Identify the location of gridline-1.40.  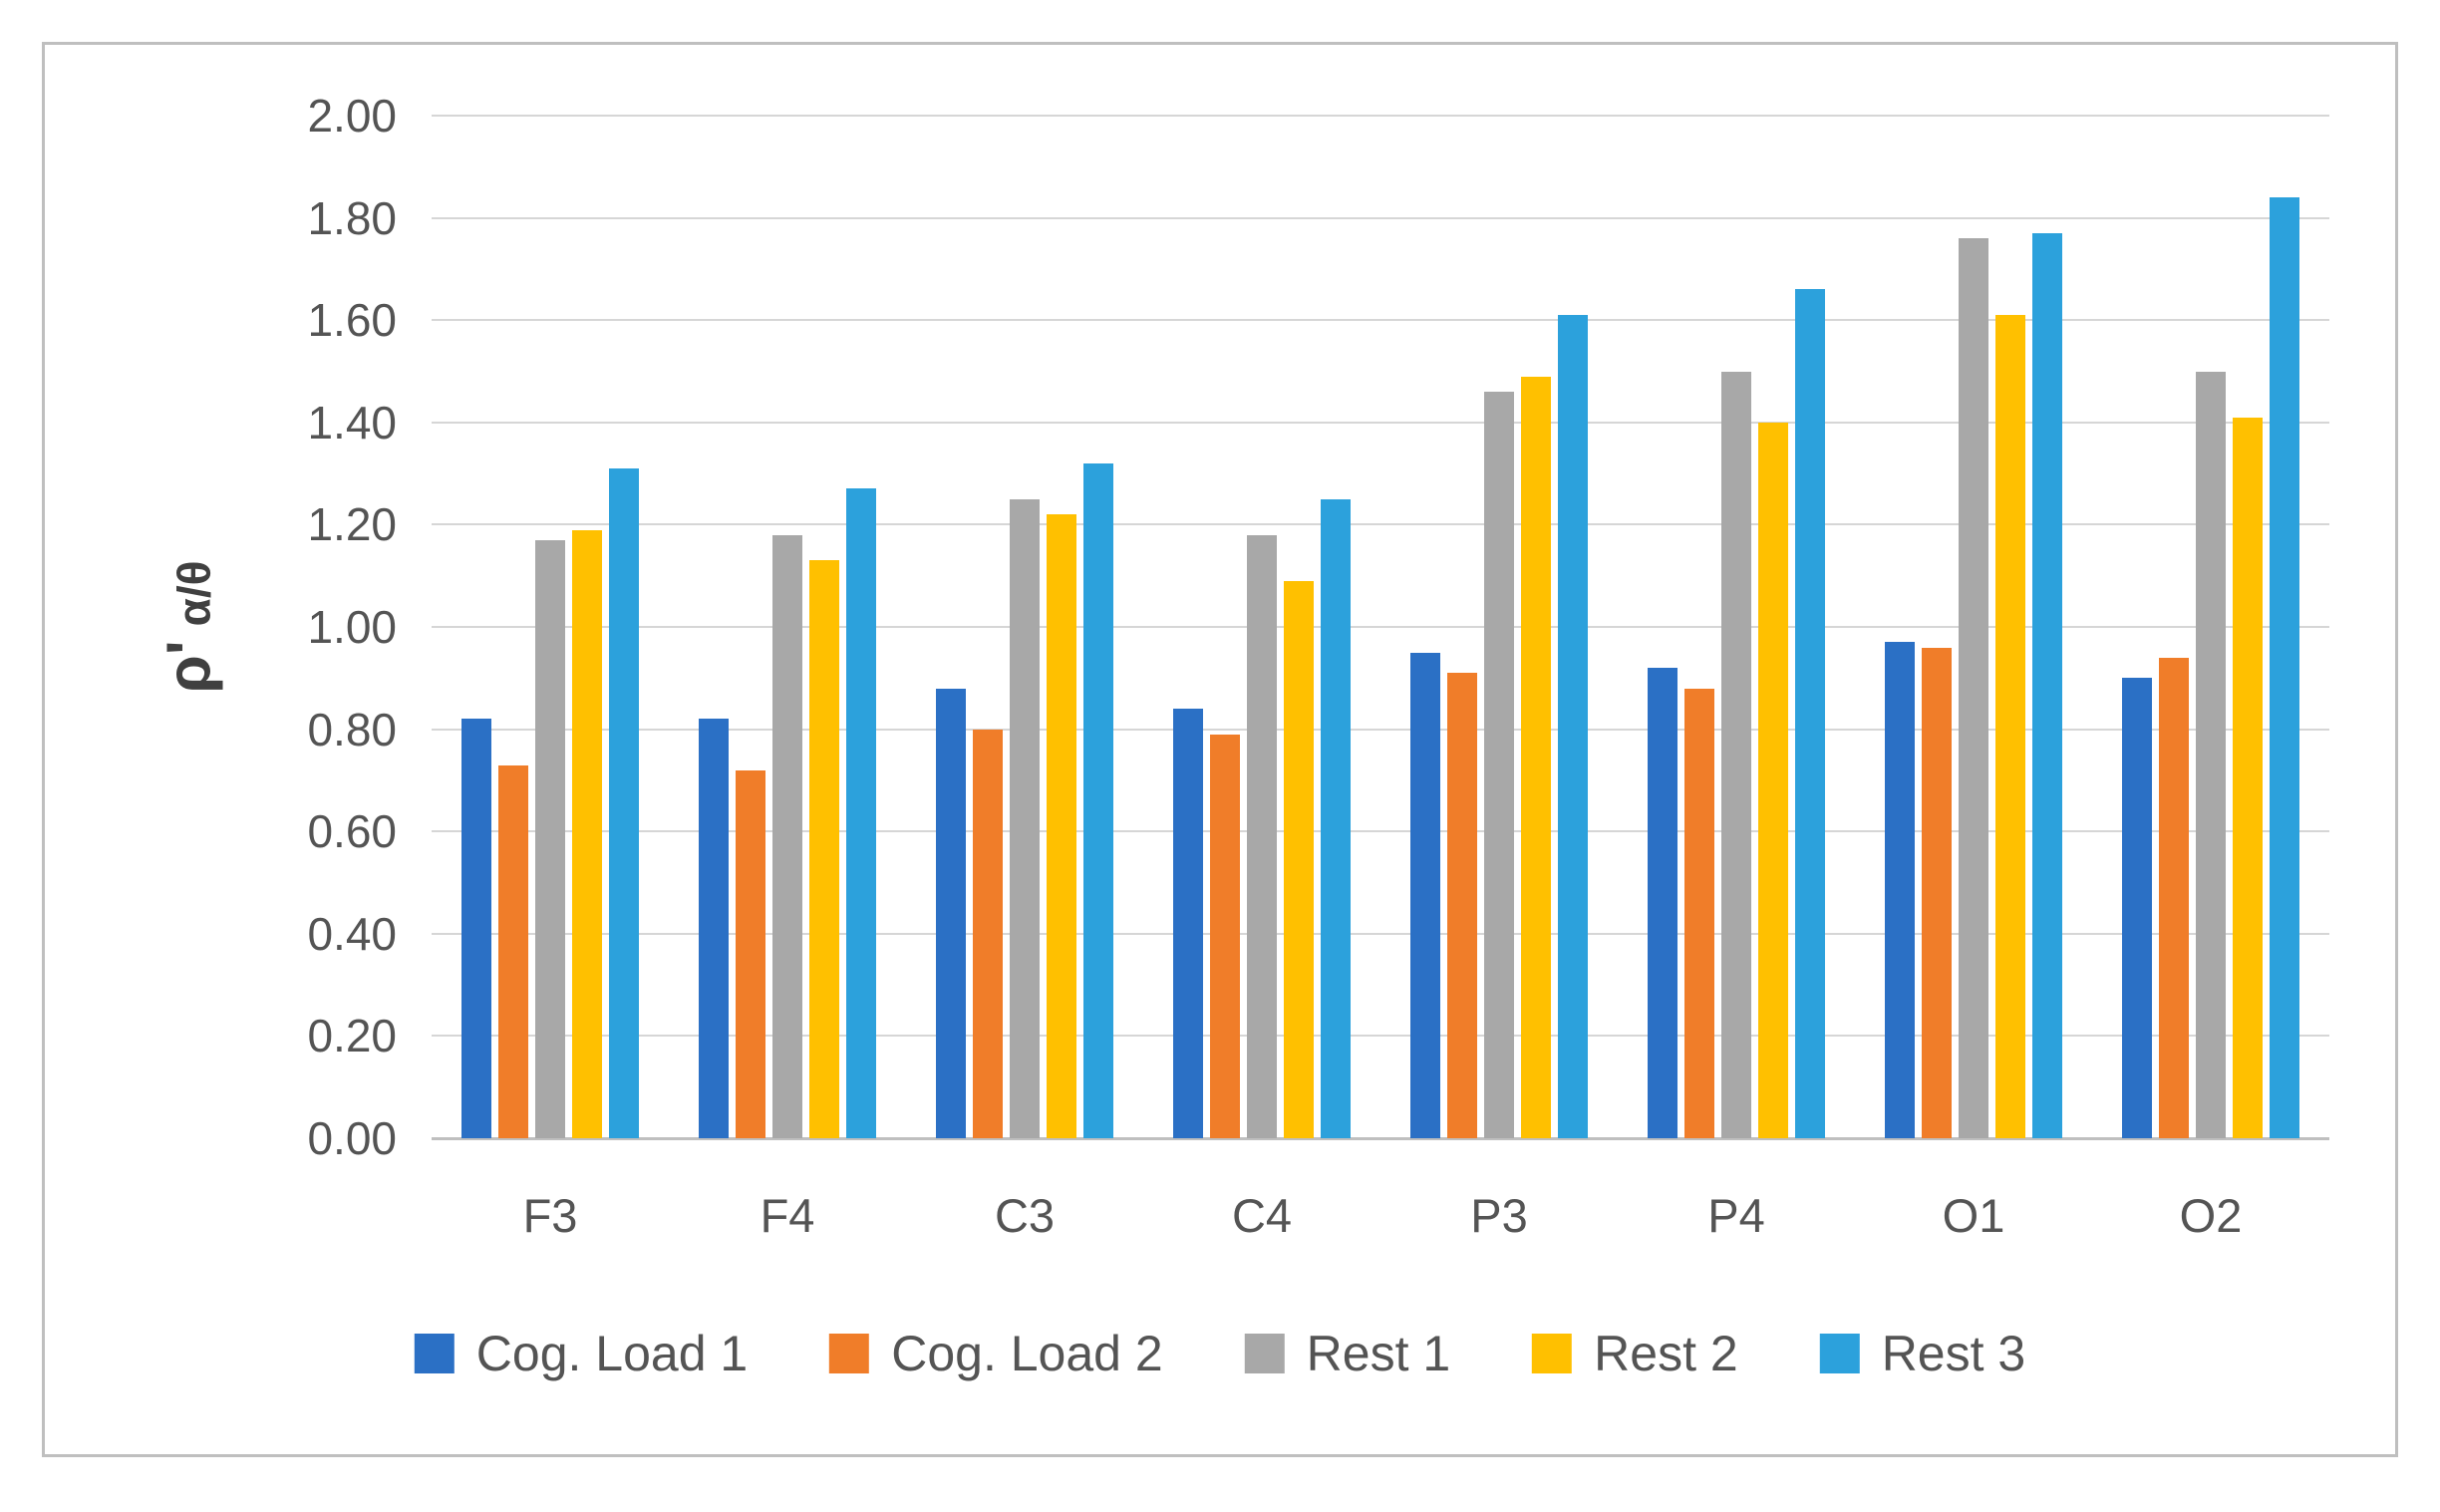
(1380, 423).